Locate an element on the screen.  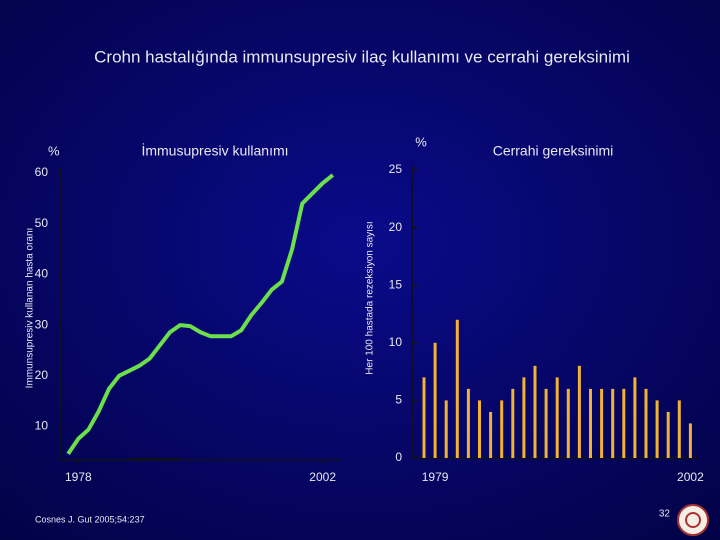
y-axis-label: Immunsupresiv kullanan hasta oranı is located at coordinates (30, 308).